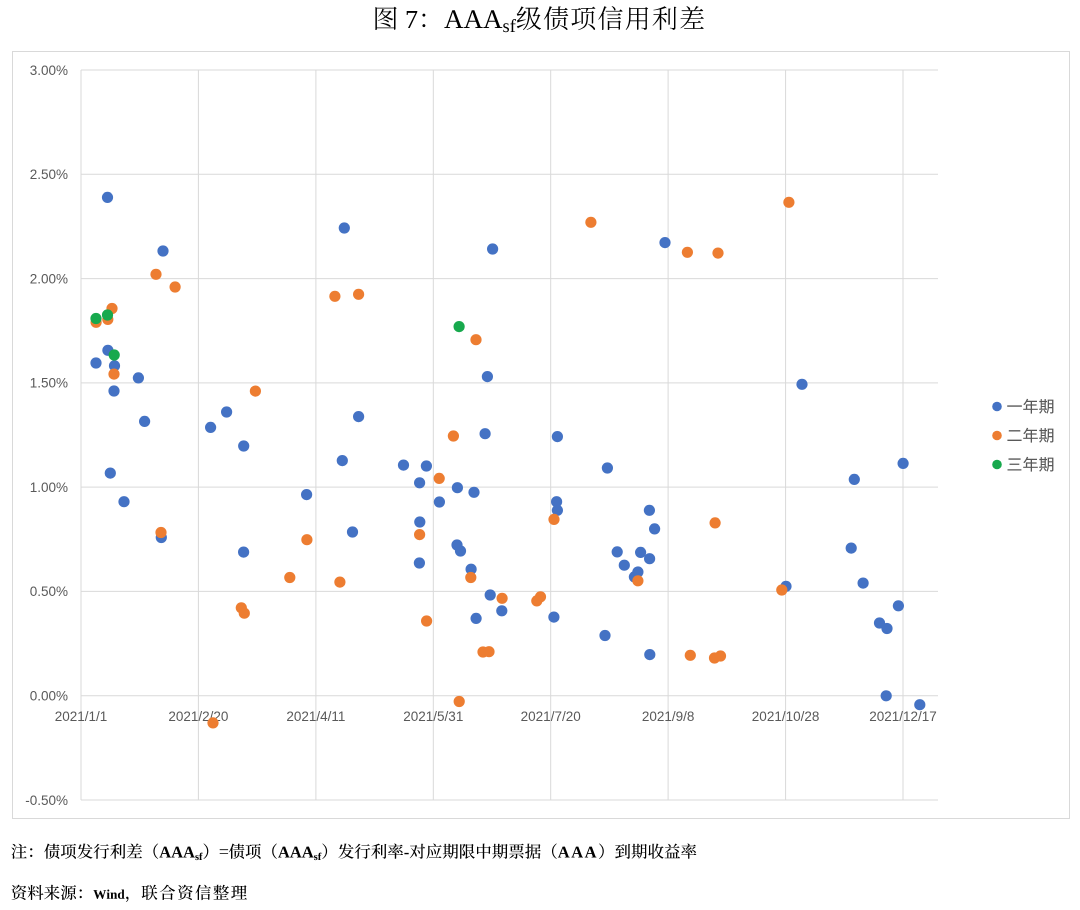  Describe the element at coordinates (551, 716) in the screenshot. I see `svg-text: 2021/7/20` at that location.